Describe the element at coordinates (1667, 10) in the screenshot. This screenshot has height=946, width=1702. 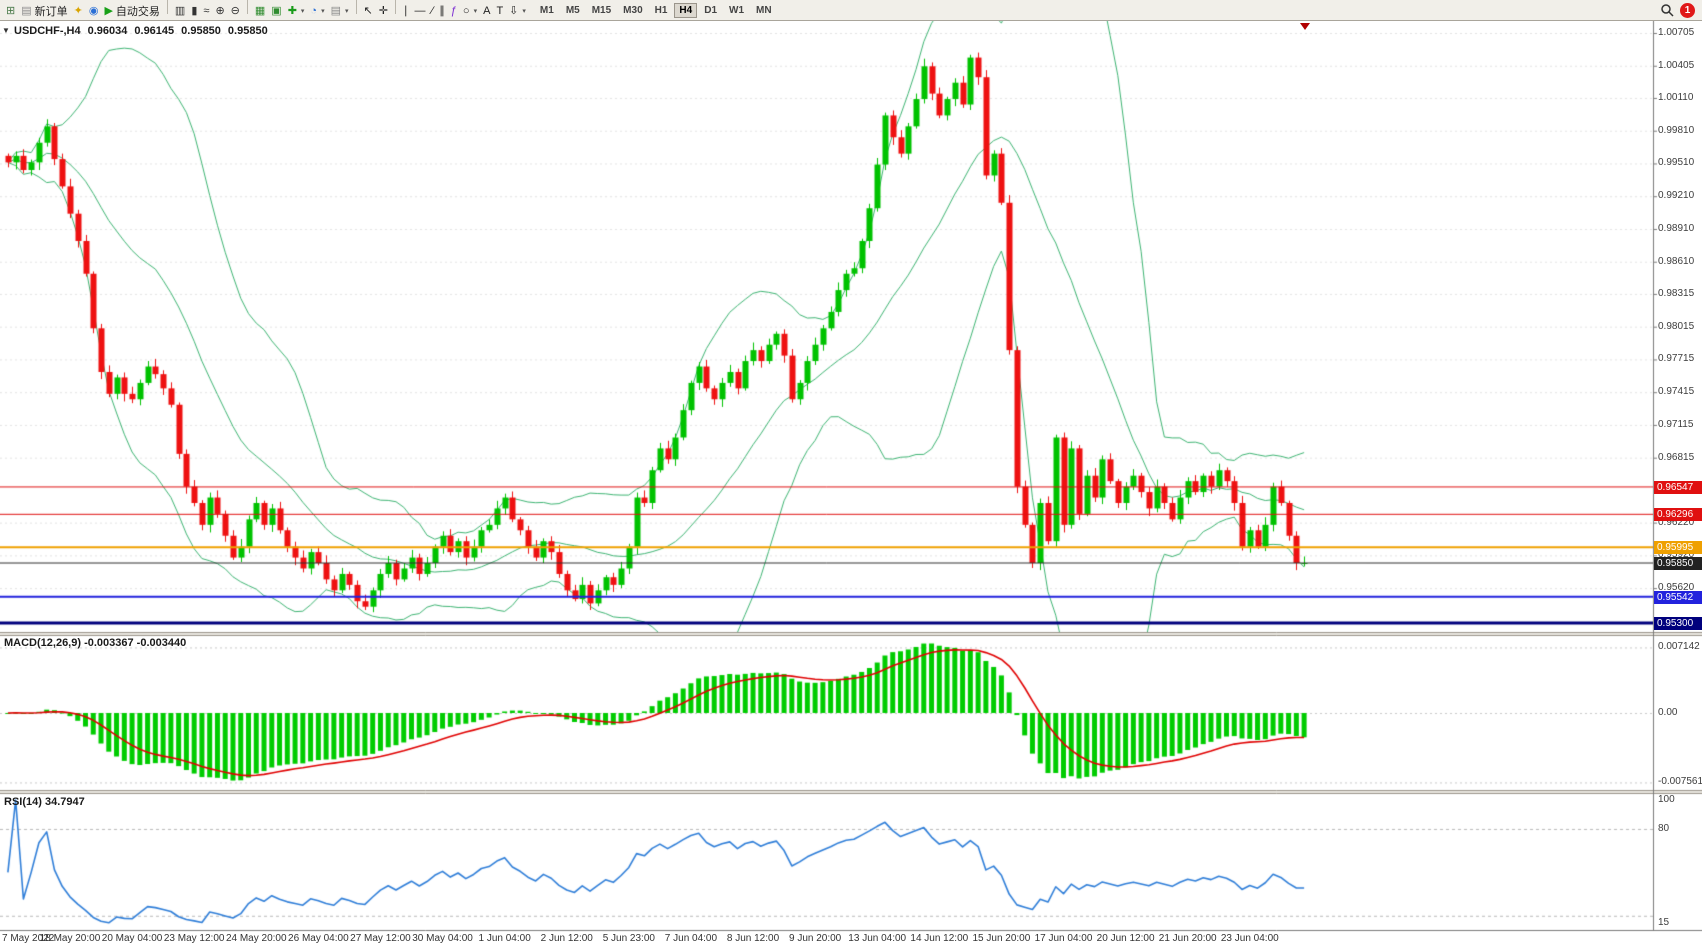
I see `search-icon` at that location.